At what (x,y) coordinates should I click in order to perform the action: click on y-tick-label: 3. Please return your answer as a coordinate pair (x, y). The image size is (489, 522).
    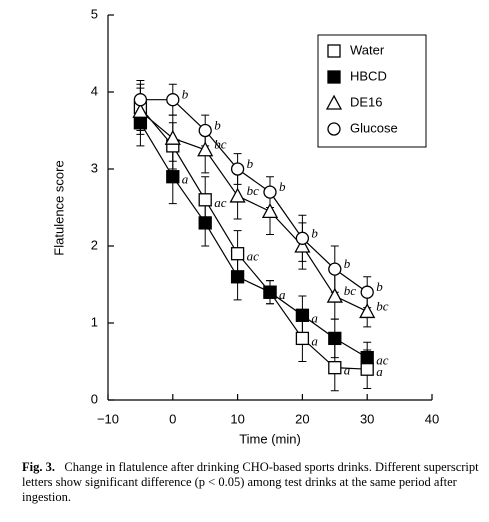
    Looking at the image, I should click on (94, 167).